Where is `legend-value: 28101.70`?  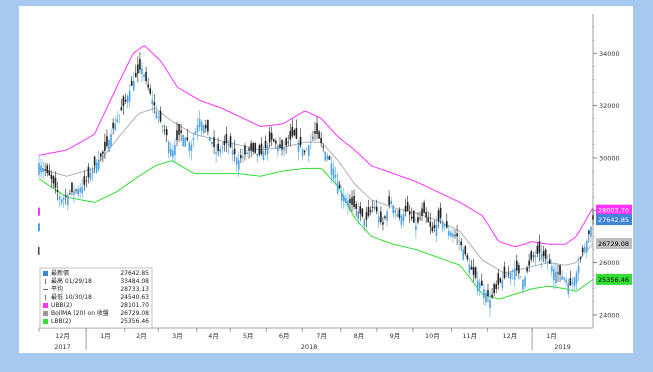 legend-value: 28101.70 is located at coordinates (134, 305).